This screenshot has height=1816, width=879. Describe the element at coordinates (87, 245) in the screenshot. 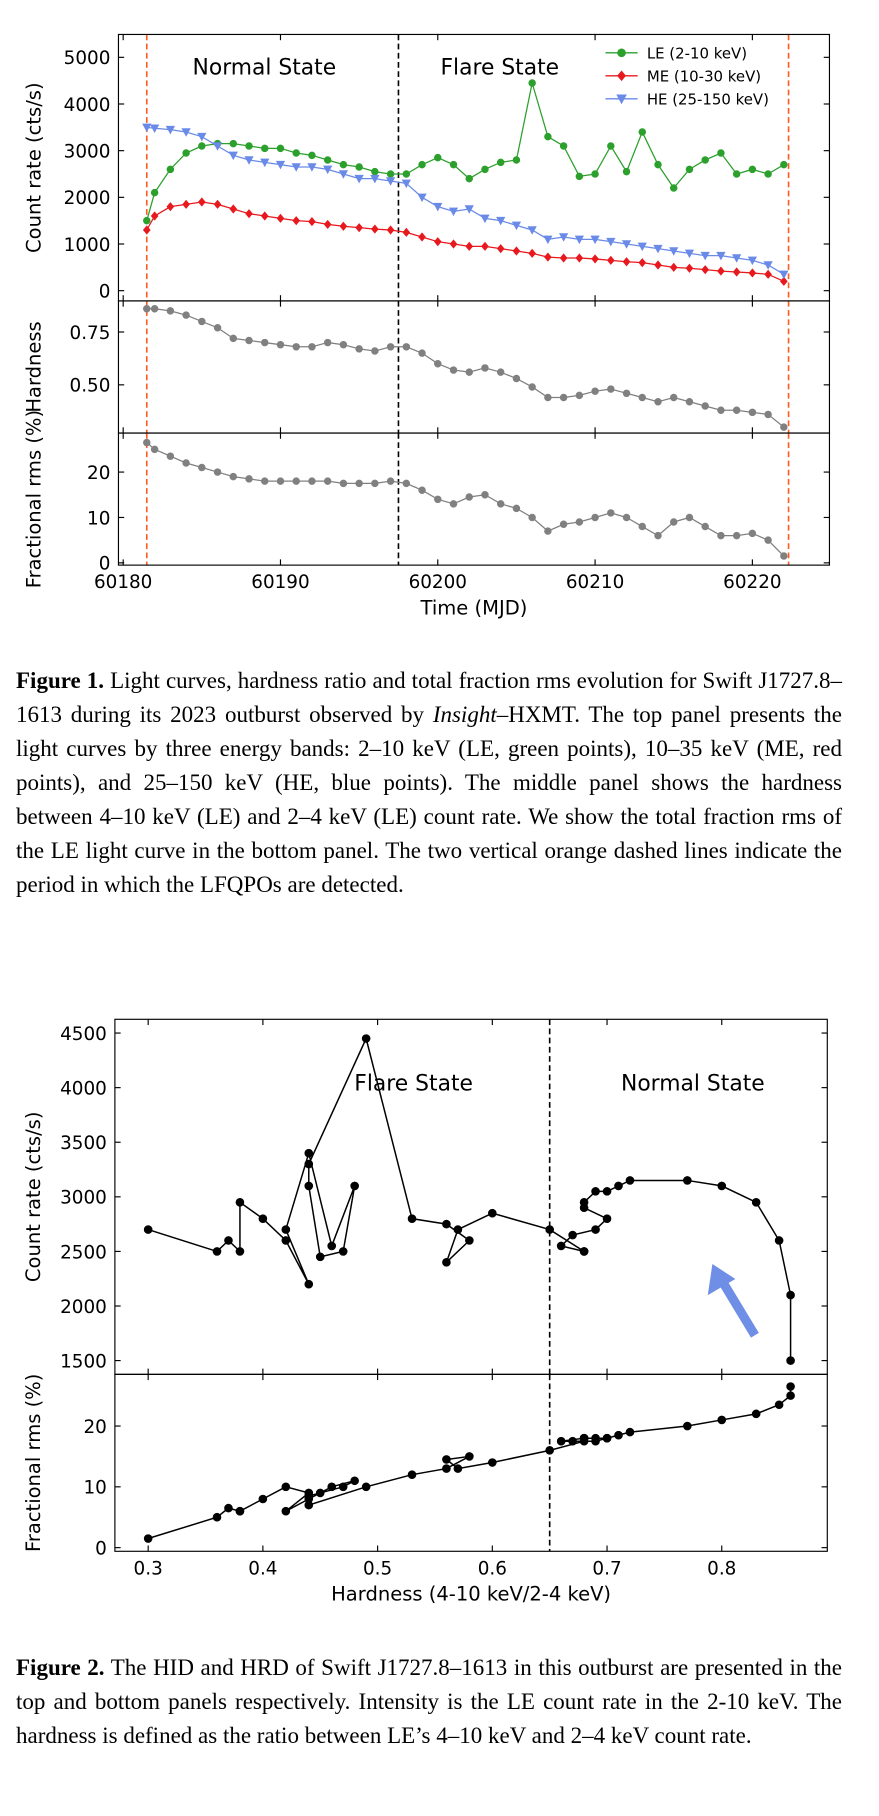

I see `y-tick-label: 1000` at that location.